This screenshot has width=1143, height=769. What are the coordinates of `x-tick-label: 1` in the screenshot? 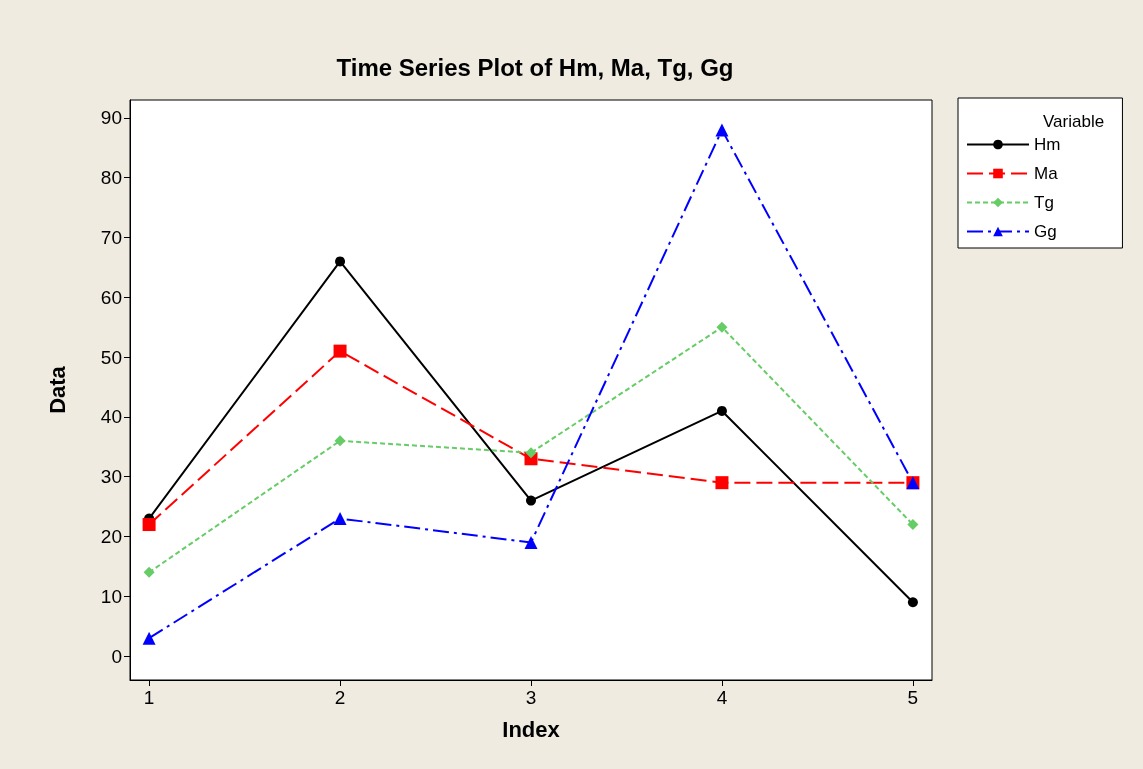 It's located at (149, 697).